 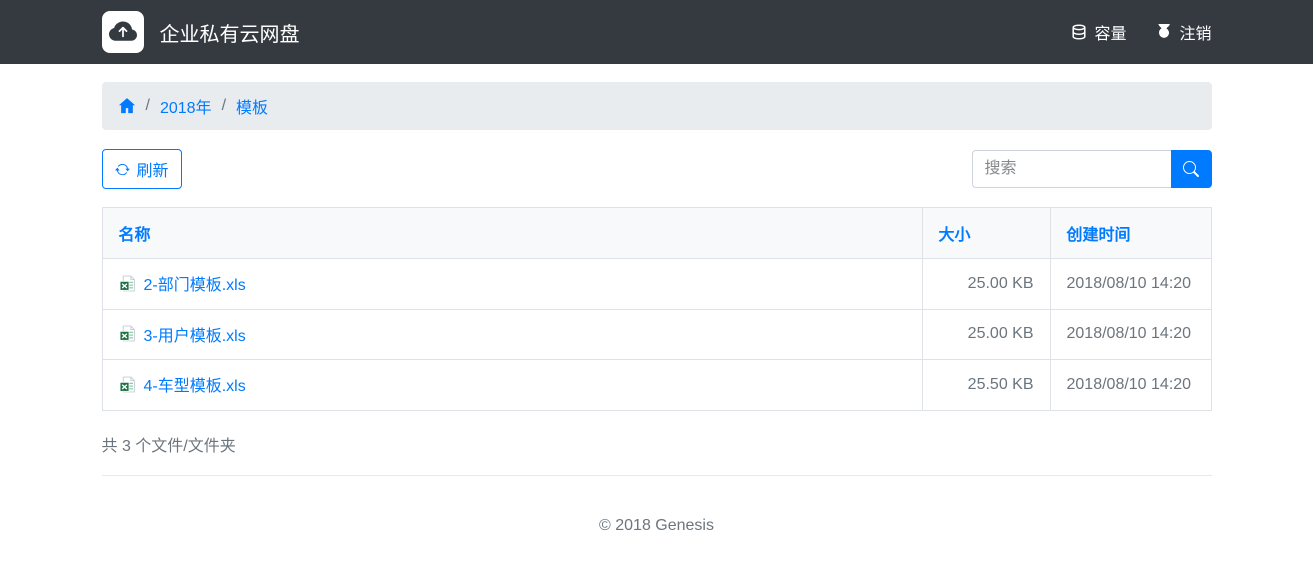 I want to click on logout-link: 注销, so click(x=1184, y=32).